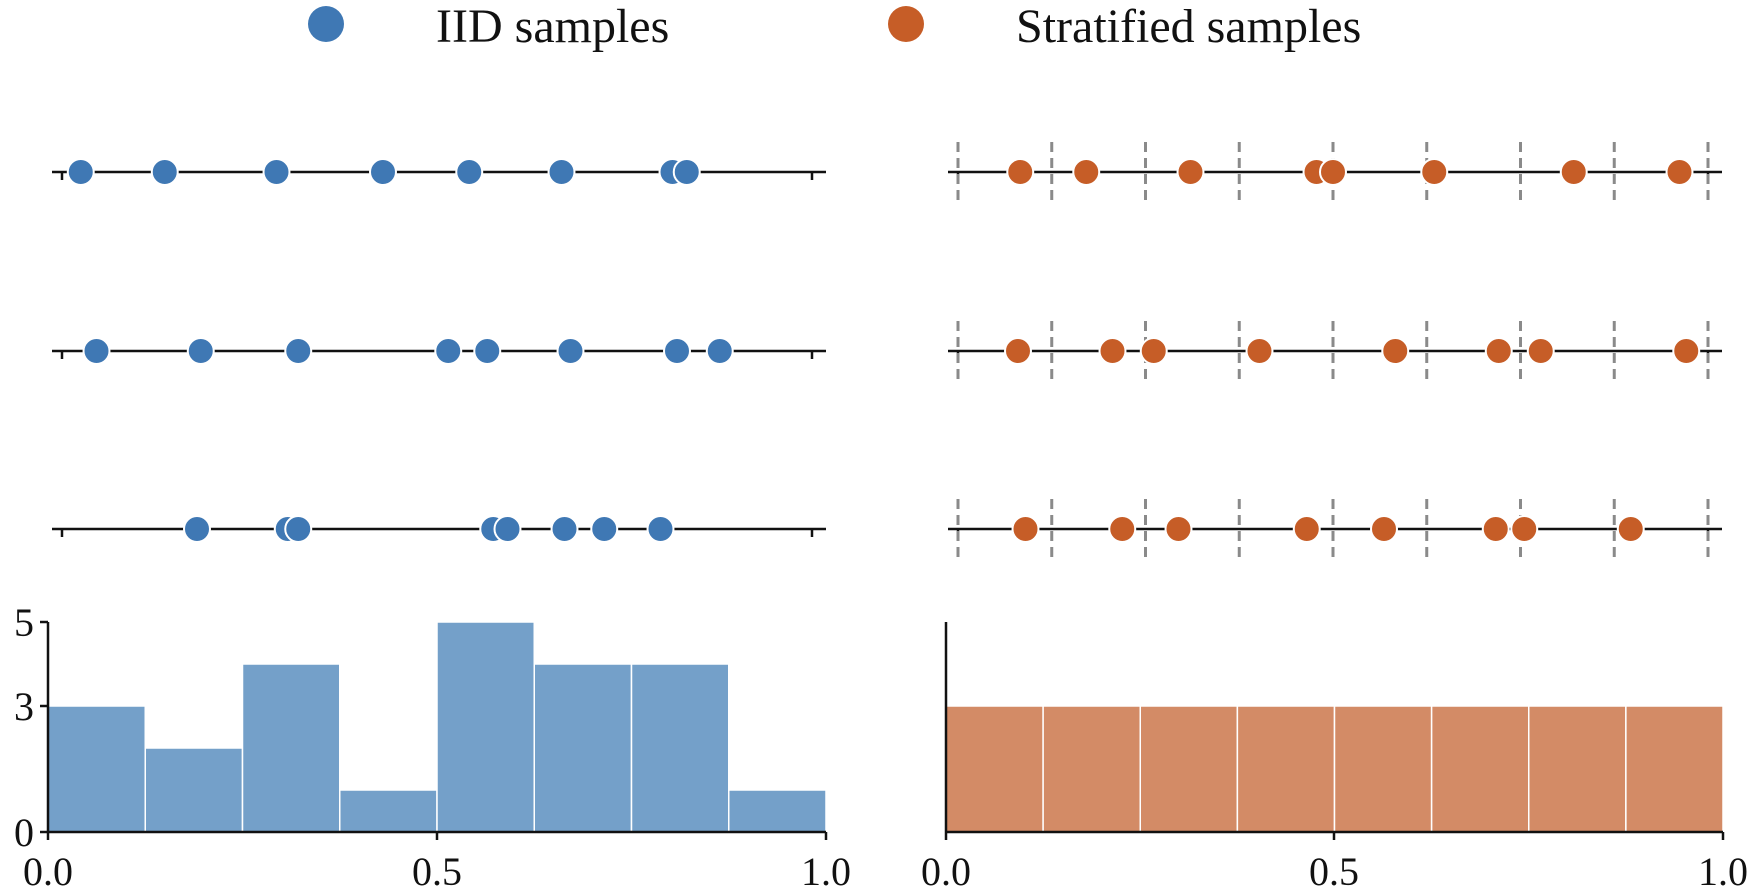 This screenshot has height=895, width=1758. What do you see at coordinates (906, 24) in the screenshot?
I see `legend-marker-stratified` at bounding box center [906, 24].